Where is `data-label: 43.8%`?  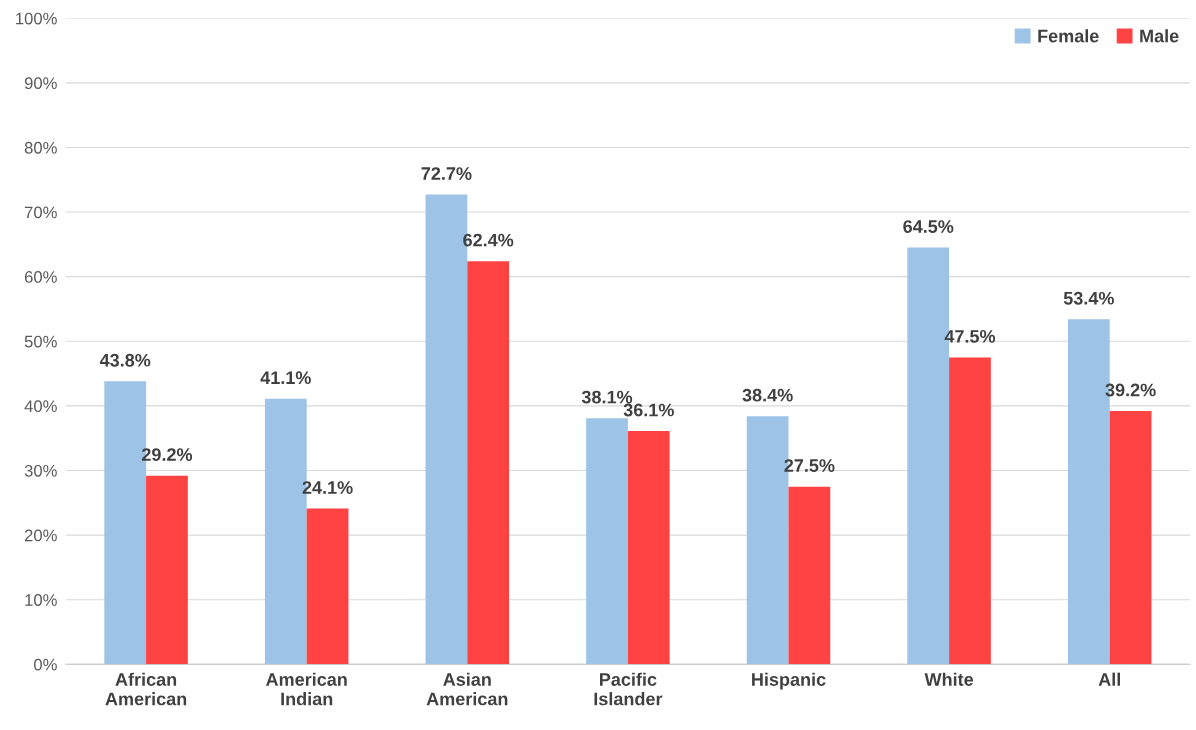 data-label: 43.8% is located at coordinates (125, 360).